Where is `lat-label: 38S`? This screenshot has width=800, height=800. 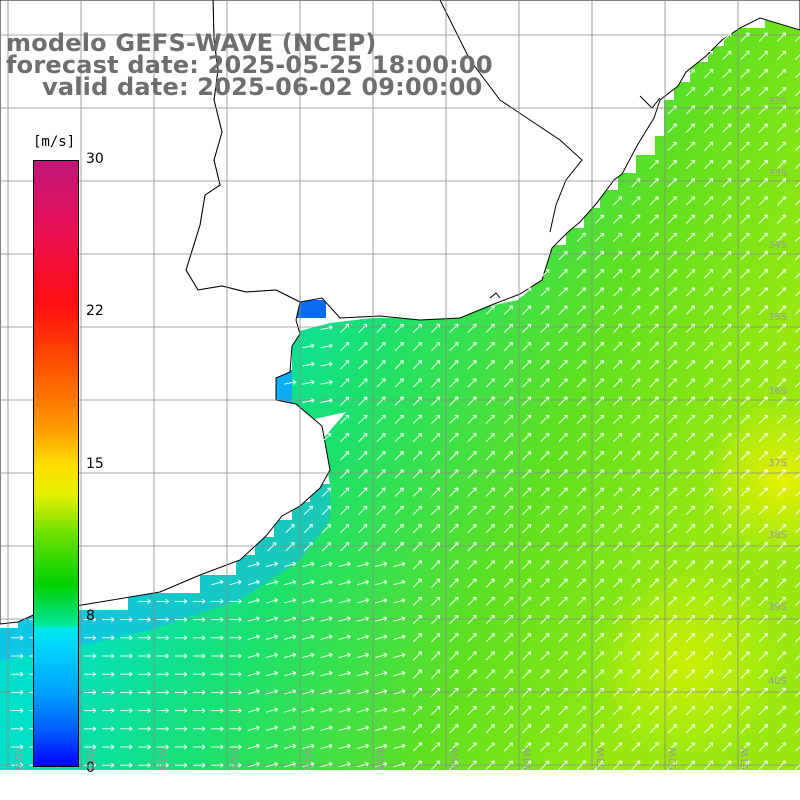
lat-label: 38S is located at coordinates (778, 535).